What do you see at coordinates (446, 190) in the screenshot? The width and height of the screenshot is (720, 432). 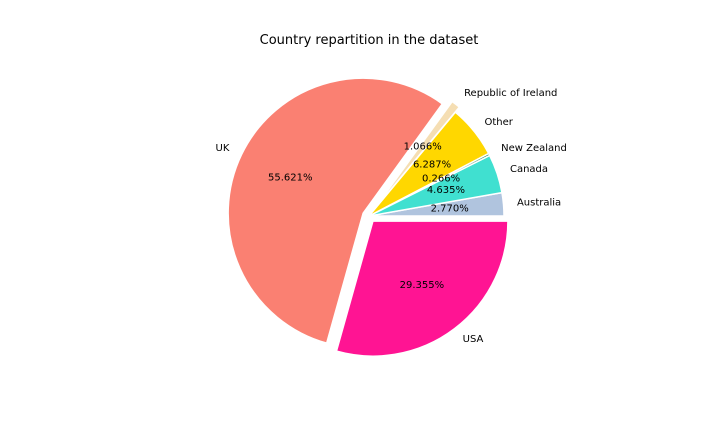 I see `slice-percent-canada: 4.635%` at bounding box center [446, 190].